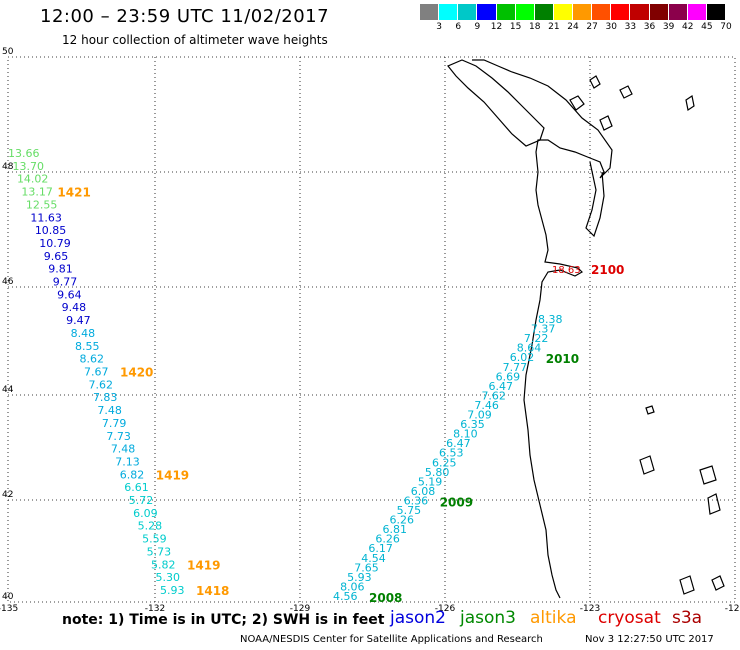  What do you see at coordinates (486, 405) in the screenshot?
I see `wave-height-value: 7.46` at bounding box center [486, 405].